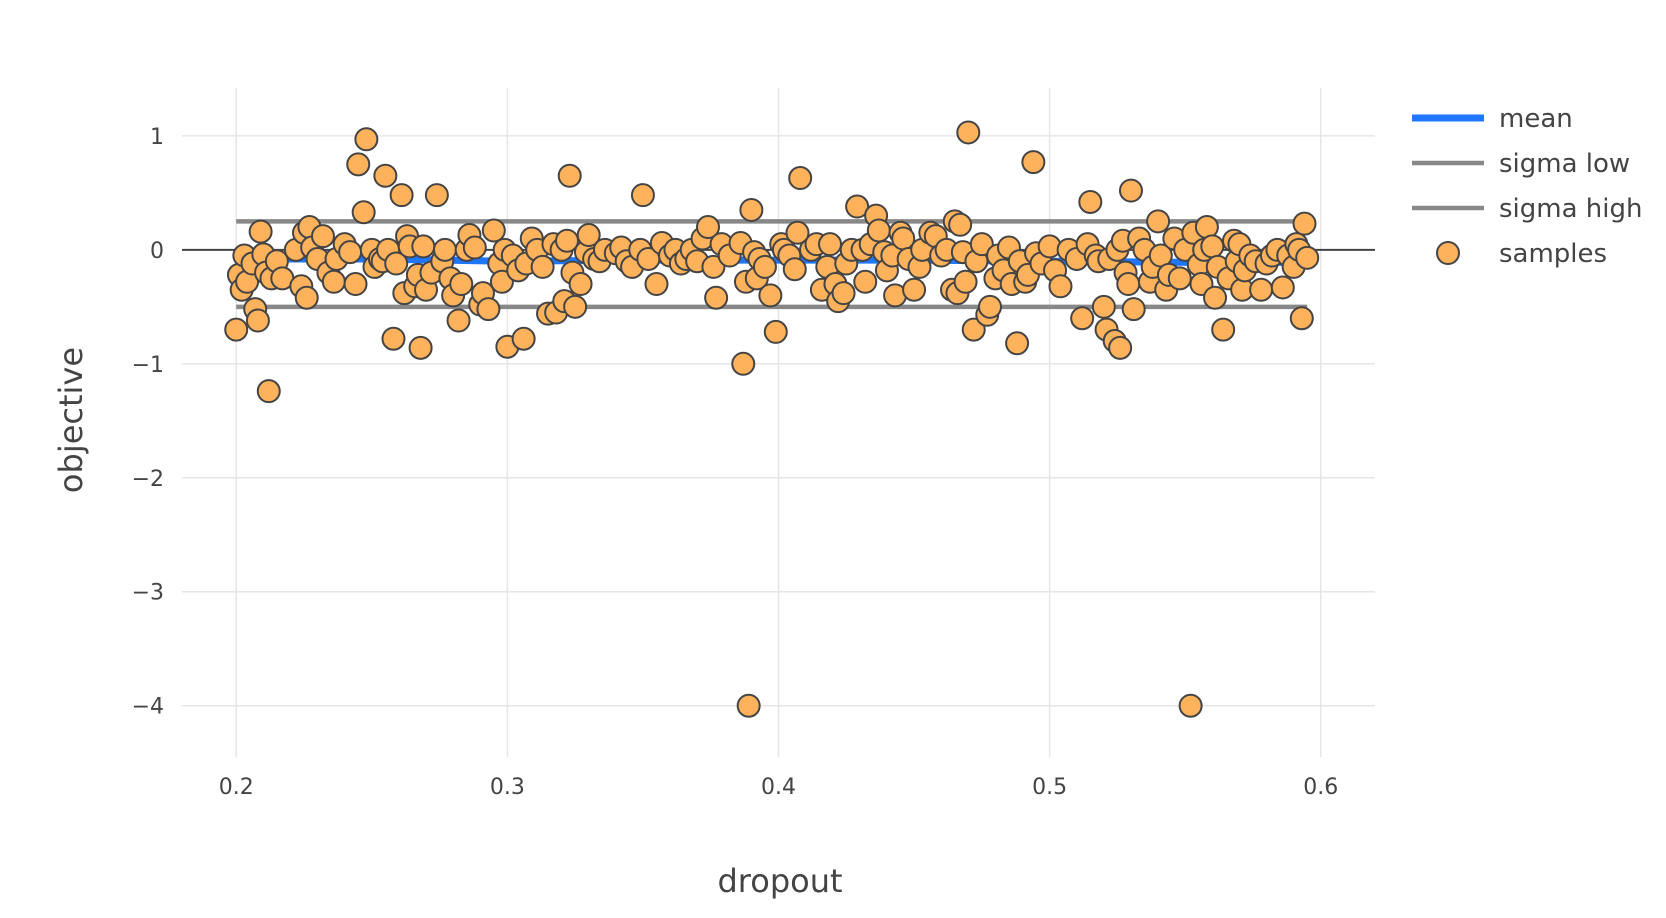  I want to click on x-tick-label: 0.3, so click(507, 787).